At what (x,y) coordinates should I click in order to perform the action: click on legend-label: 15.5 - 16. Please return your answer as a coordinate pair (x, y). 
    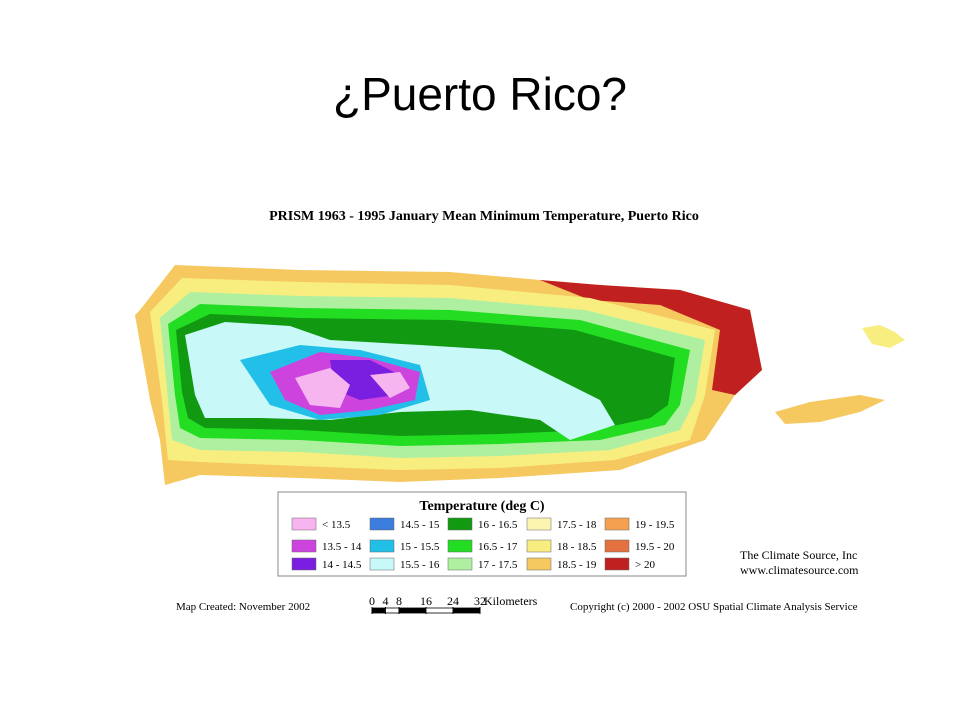
    Looking at the image, I should click on (420, 565).